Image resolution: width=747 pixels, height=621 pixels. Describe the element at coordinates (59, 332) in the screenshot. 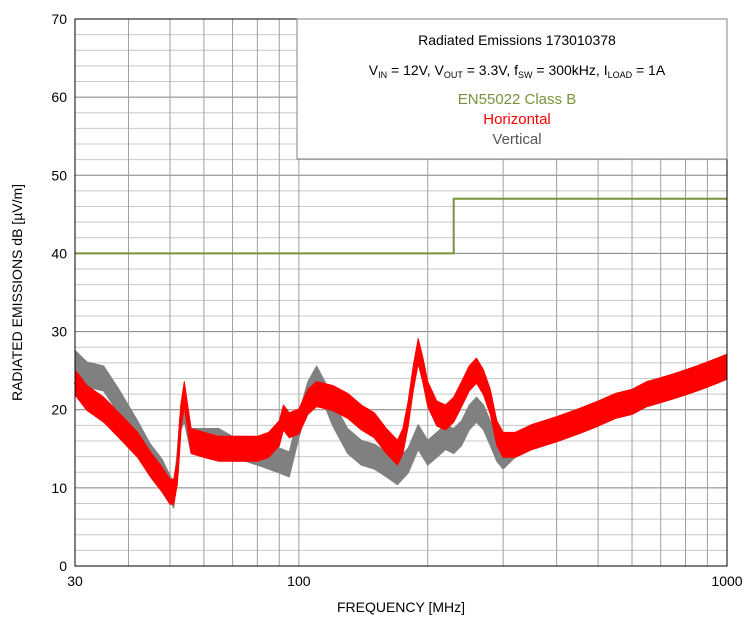

I see `y-tick-label: 30` at that location.